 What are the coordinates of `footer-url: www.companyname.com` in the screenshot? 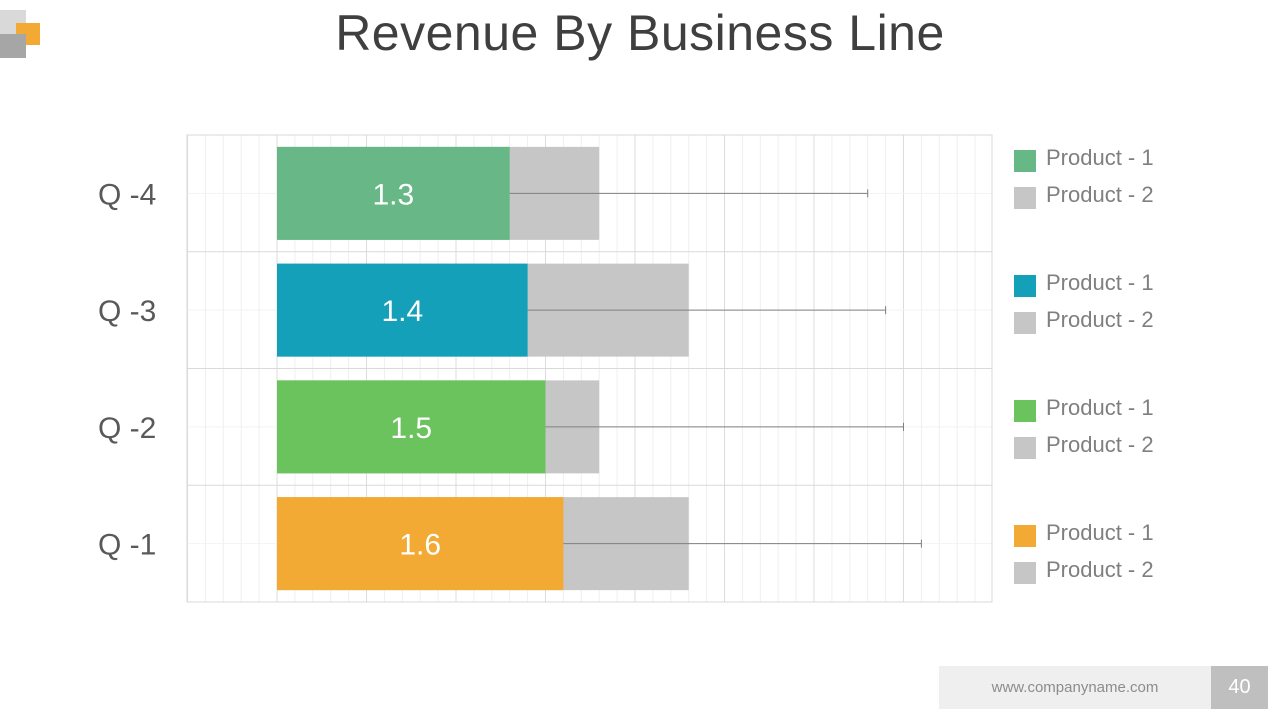 It's located at (1075, 687).